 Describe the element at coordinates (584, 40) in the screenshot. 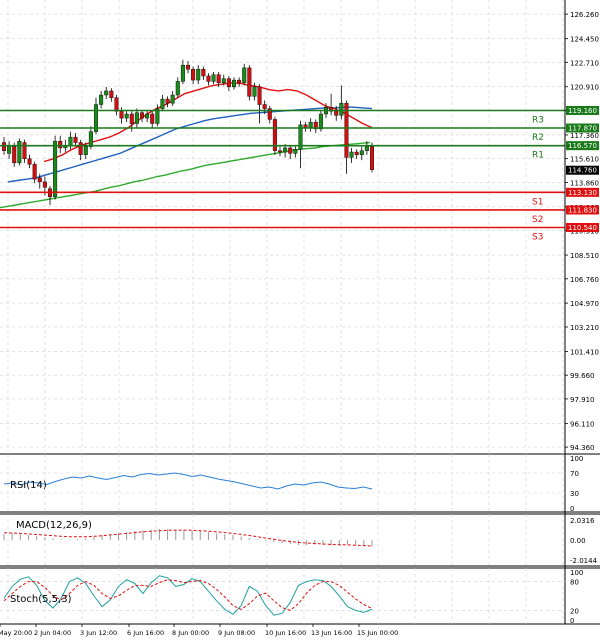

I see `y-axis-tick-label: 124.450` at that location.